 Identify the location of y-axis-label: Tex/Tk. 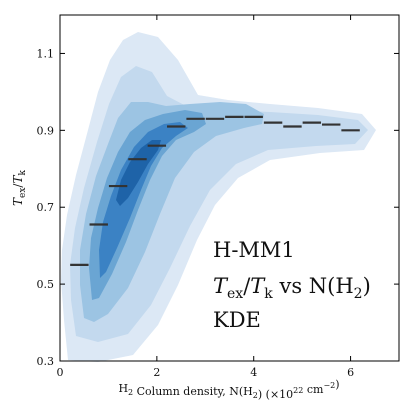
(19, 187).